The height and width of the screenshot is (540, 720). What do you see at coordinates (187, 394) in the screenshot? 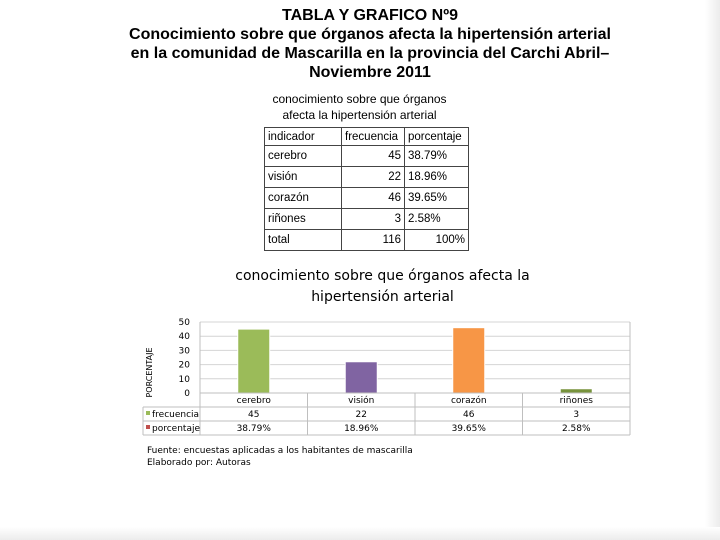
I see `y-tick-label: 0` at bounding box center [187, 394].